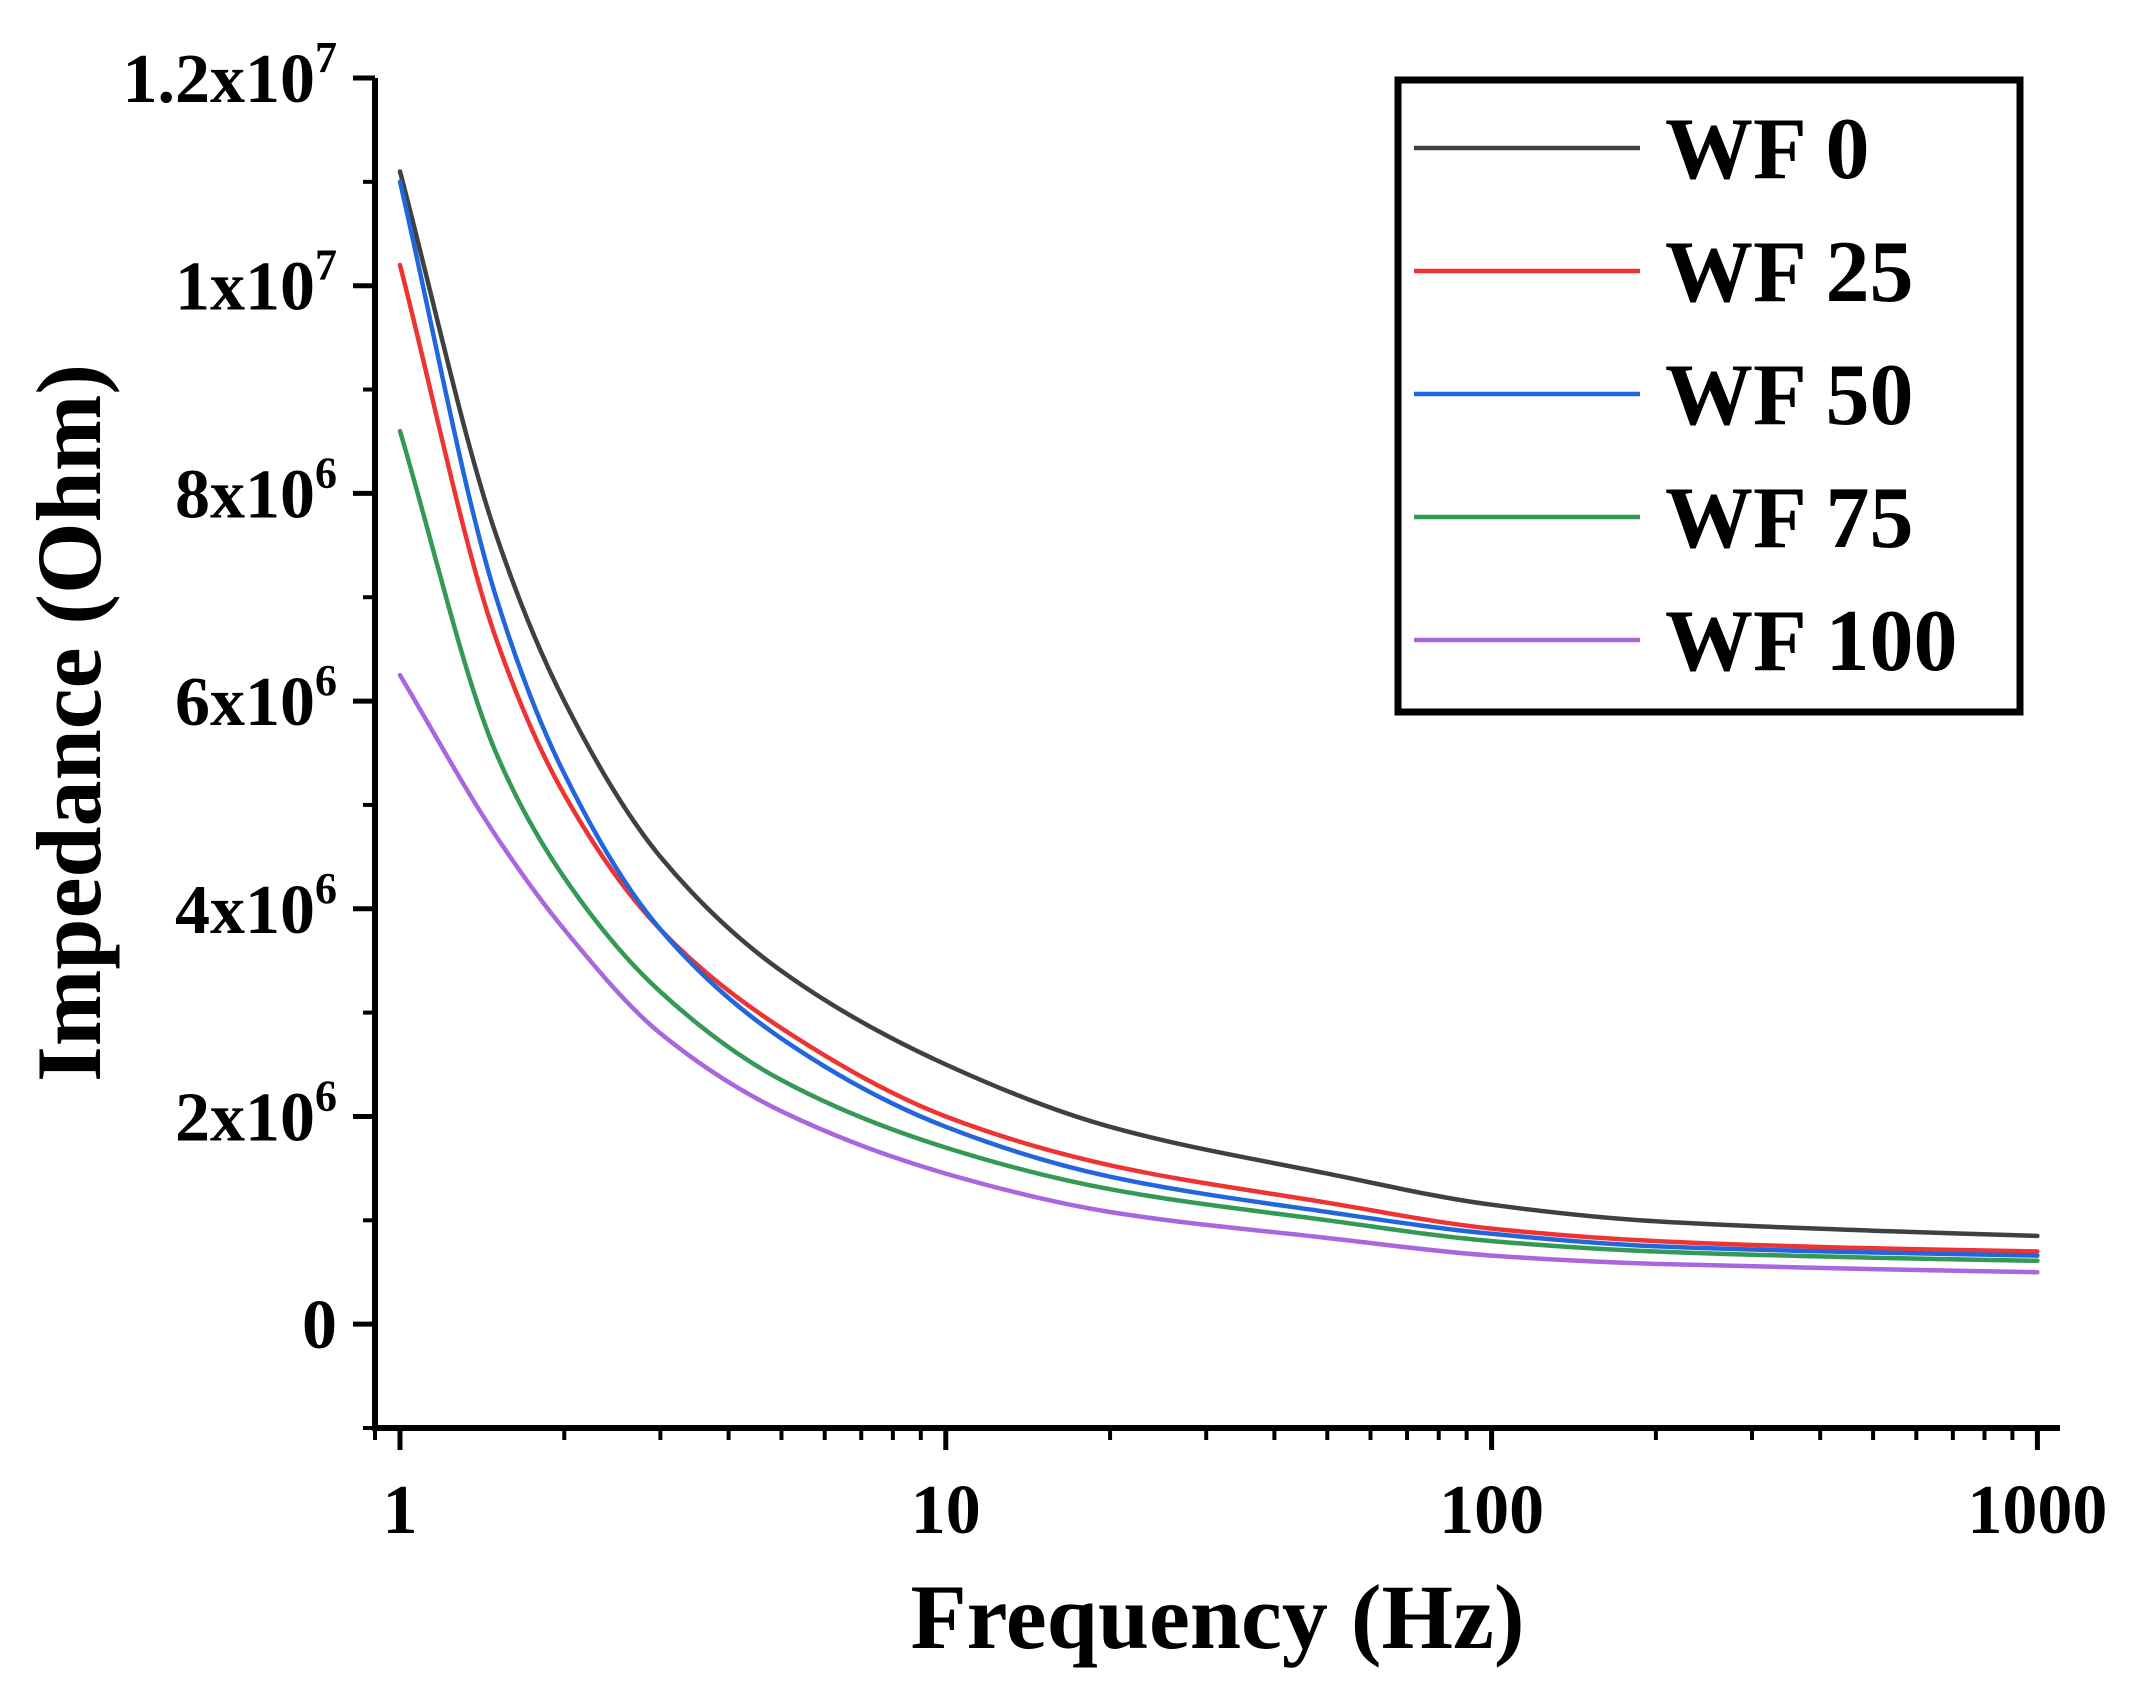 The height and width of the screenshot is (1684, 2144). I want to click on y-tick-label-base: 4x10, so click(245, 910).